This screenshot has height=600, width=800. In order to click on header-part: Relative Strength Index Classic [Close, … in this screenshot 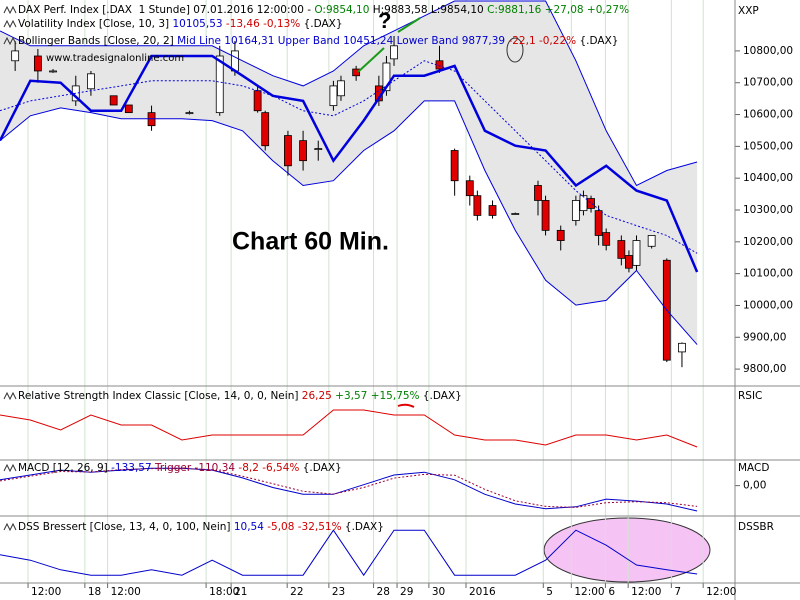, I will do `click(160, 396)`.